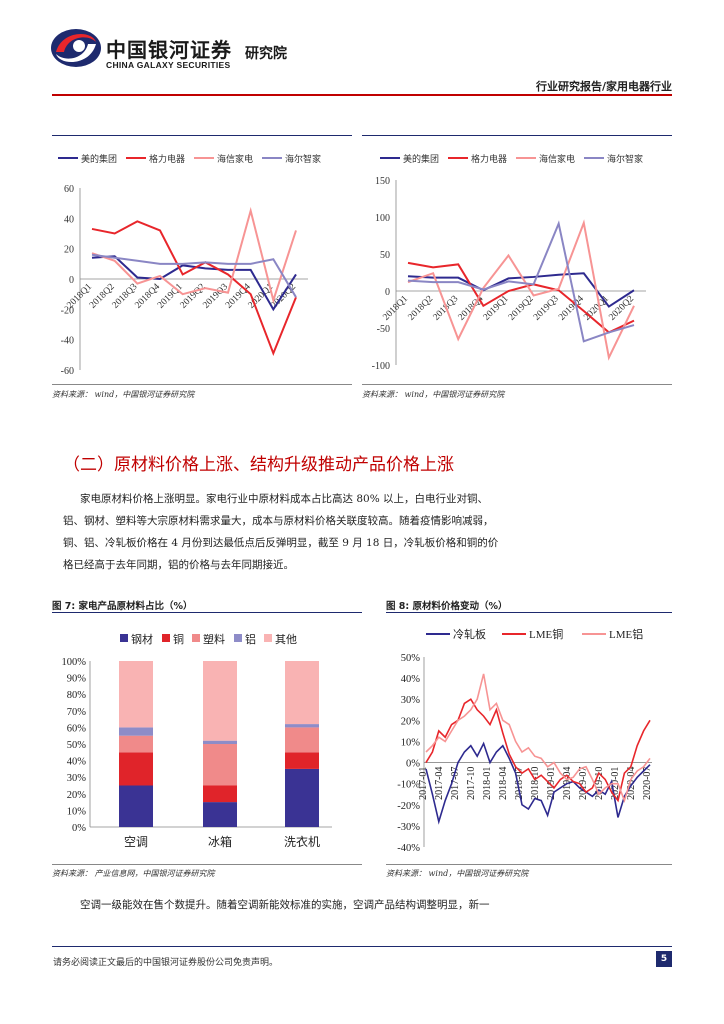 This screenshot has width=724, height=1024. What do you see at coordinates (487, 783) in the screenshot?
I see `x-tick-label: 2018-01` at bounding box center [487, 783].